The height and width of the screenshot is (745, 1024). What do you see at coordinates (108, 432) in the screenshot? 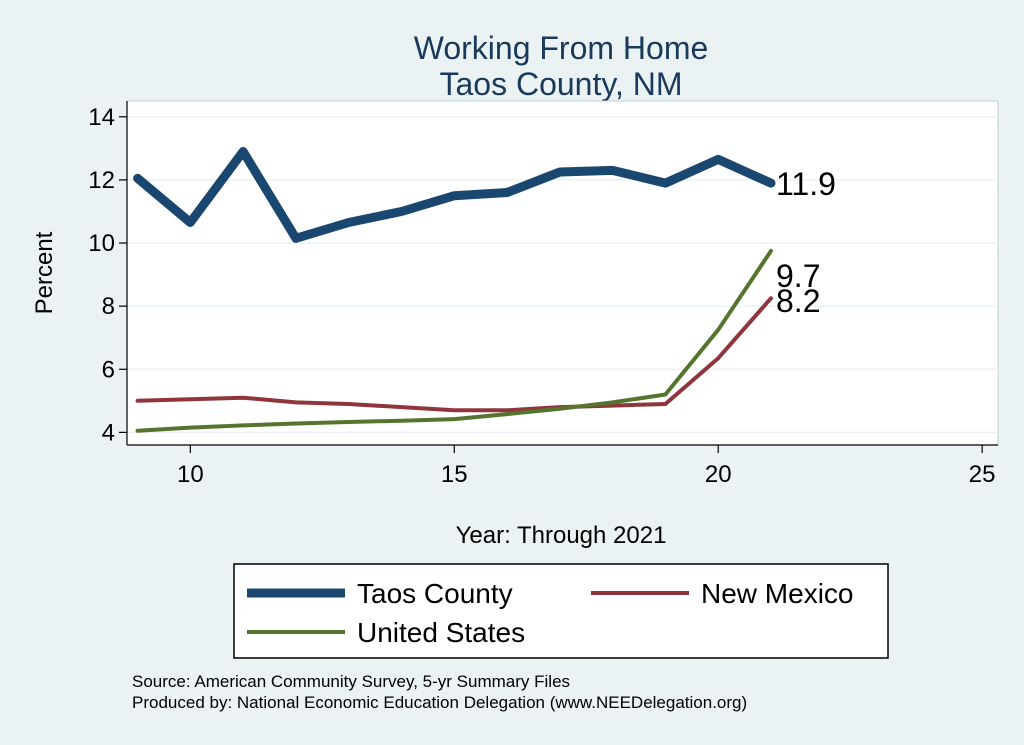
I see `y-tick-label: 4` at bounding box center [108, 432].